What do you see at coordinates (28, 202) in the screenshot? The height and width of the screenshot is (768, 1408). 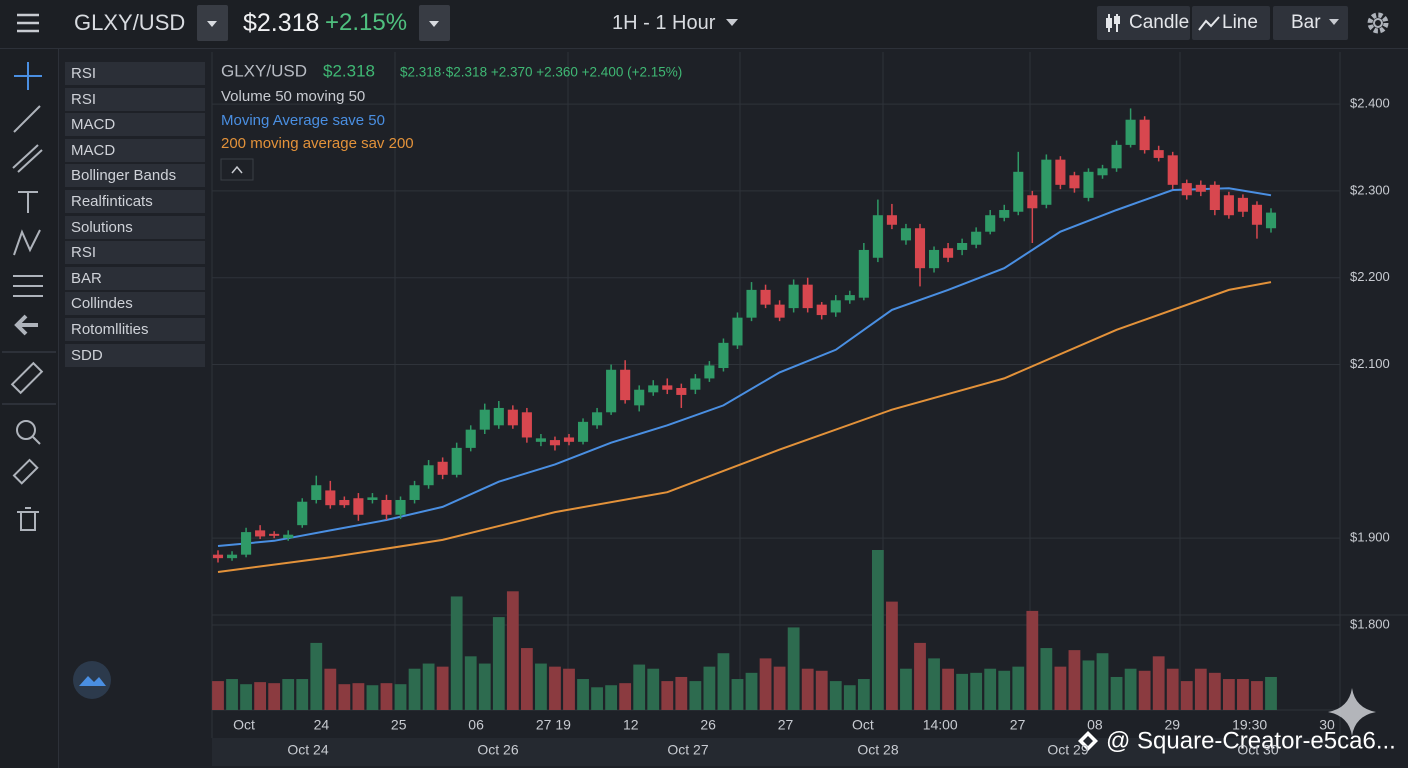 I see `text-tool` at bounding box center [28, 202].